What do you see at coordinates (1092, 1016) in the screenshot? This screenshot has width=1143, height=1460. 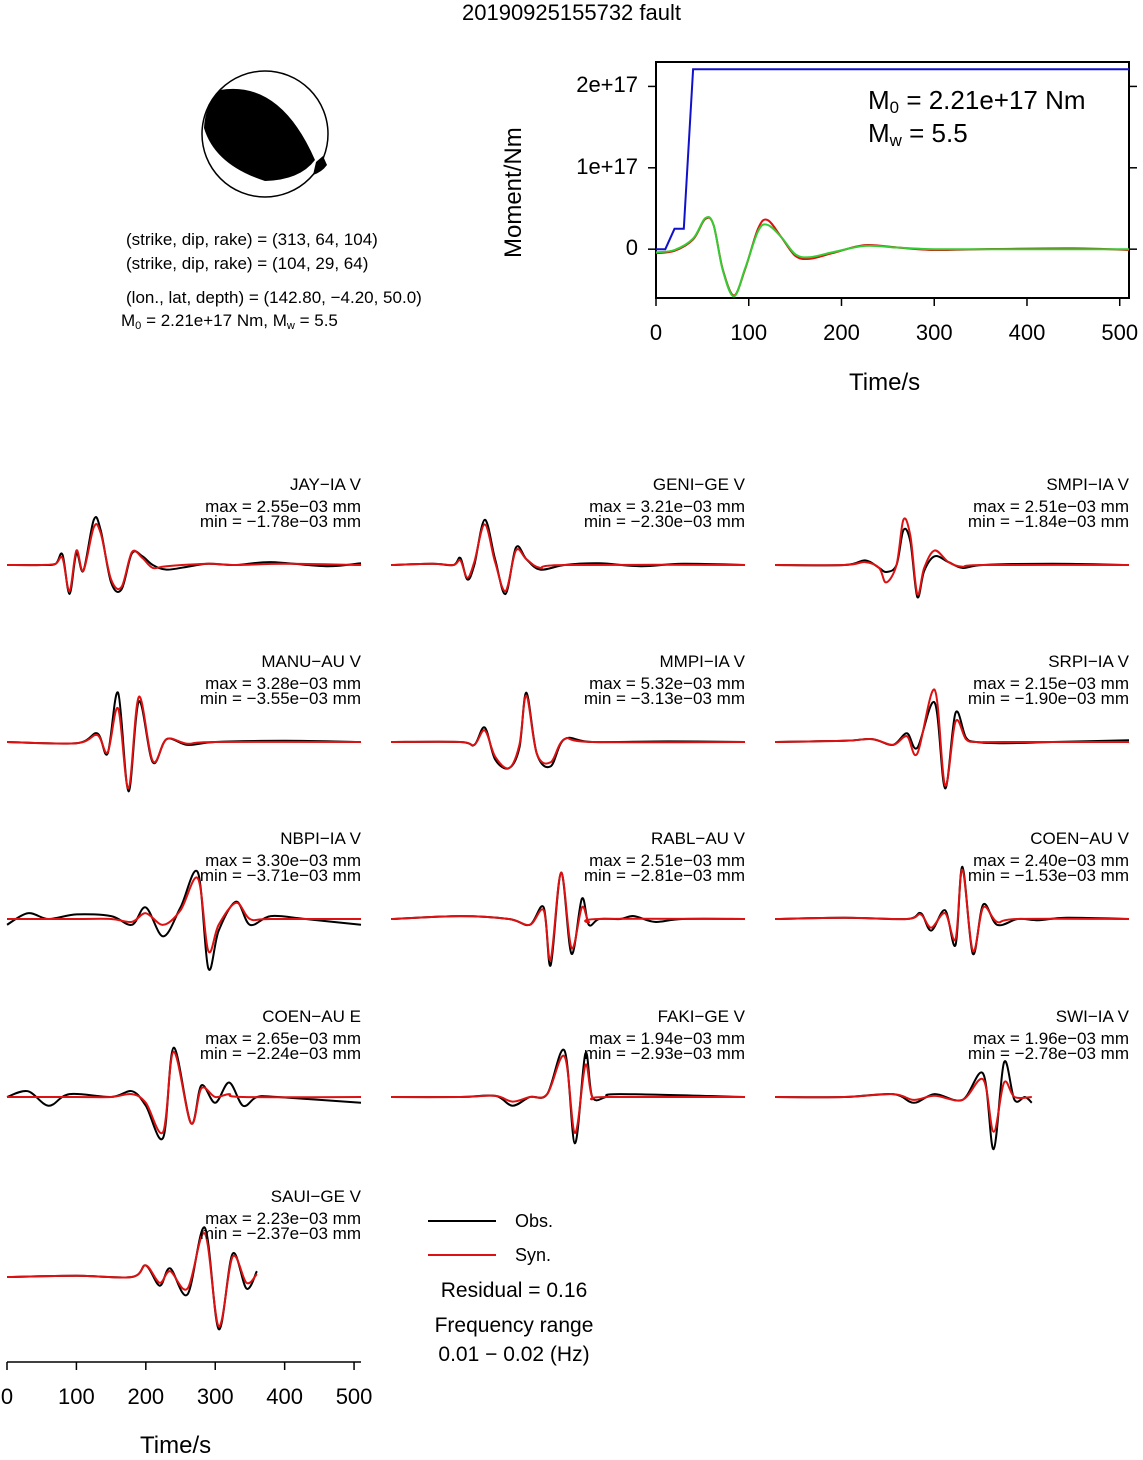 I see `station-name: SWI−IA V` at bounding box center [1092, 1016].